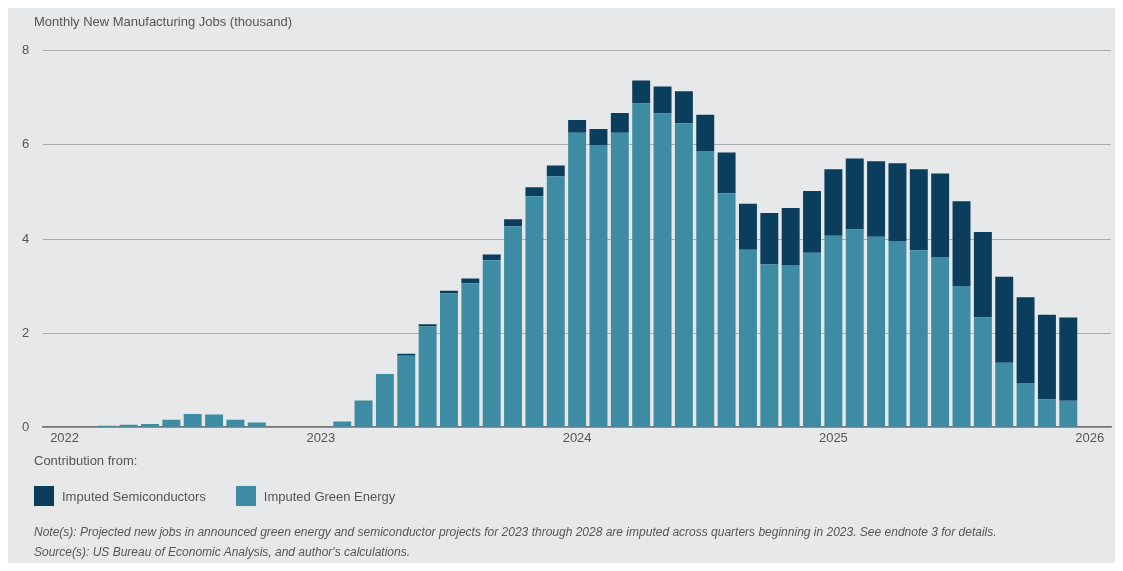 Image resolution: width=1123 pixels, height=571 pixels. What do you see at coordinates (516, 532) in the screenshot?
I see `text: Note(s): Projected new jobs in announced green energy and semiconductor projects for 2023 through 2028 are imputed across quarters beginning in 2023. See endnote 3 for details.` at bounding box center [516, 532].